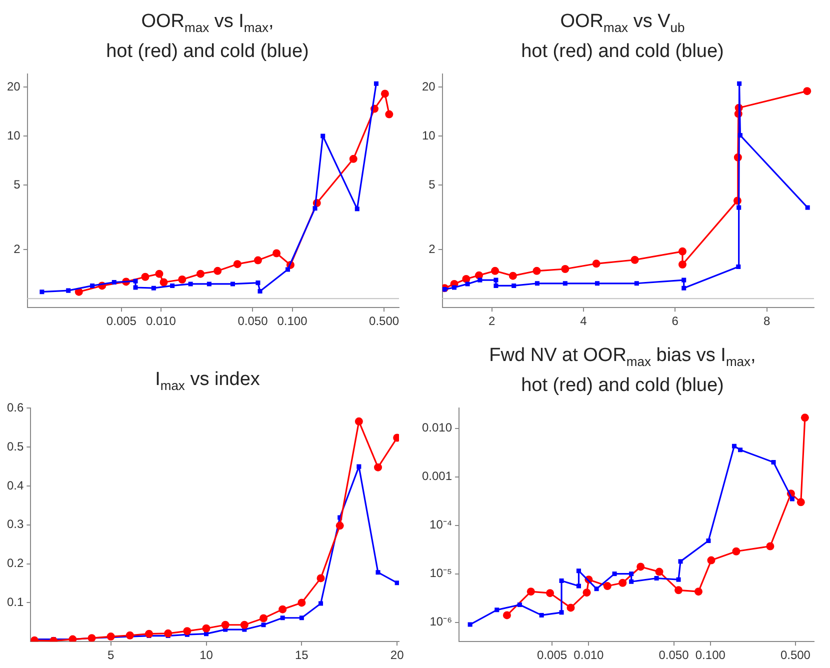 The height and width of the screenshot is (668, 830). Describe the element at coordinates (15, 485) in the screenshot. I see `y-tick-label: 0.4` at that location.